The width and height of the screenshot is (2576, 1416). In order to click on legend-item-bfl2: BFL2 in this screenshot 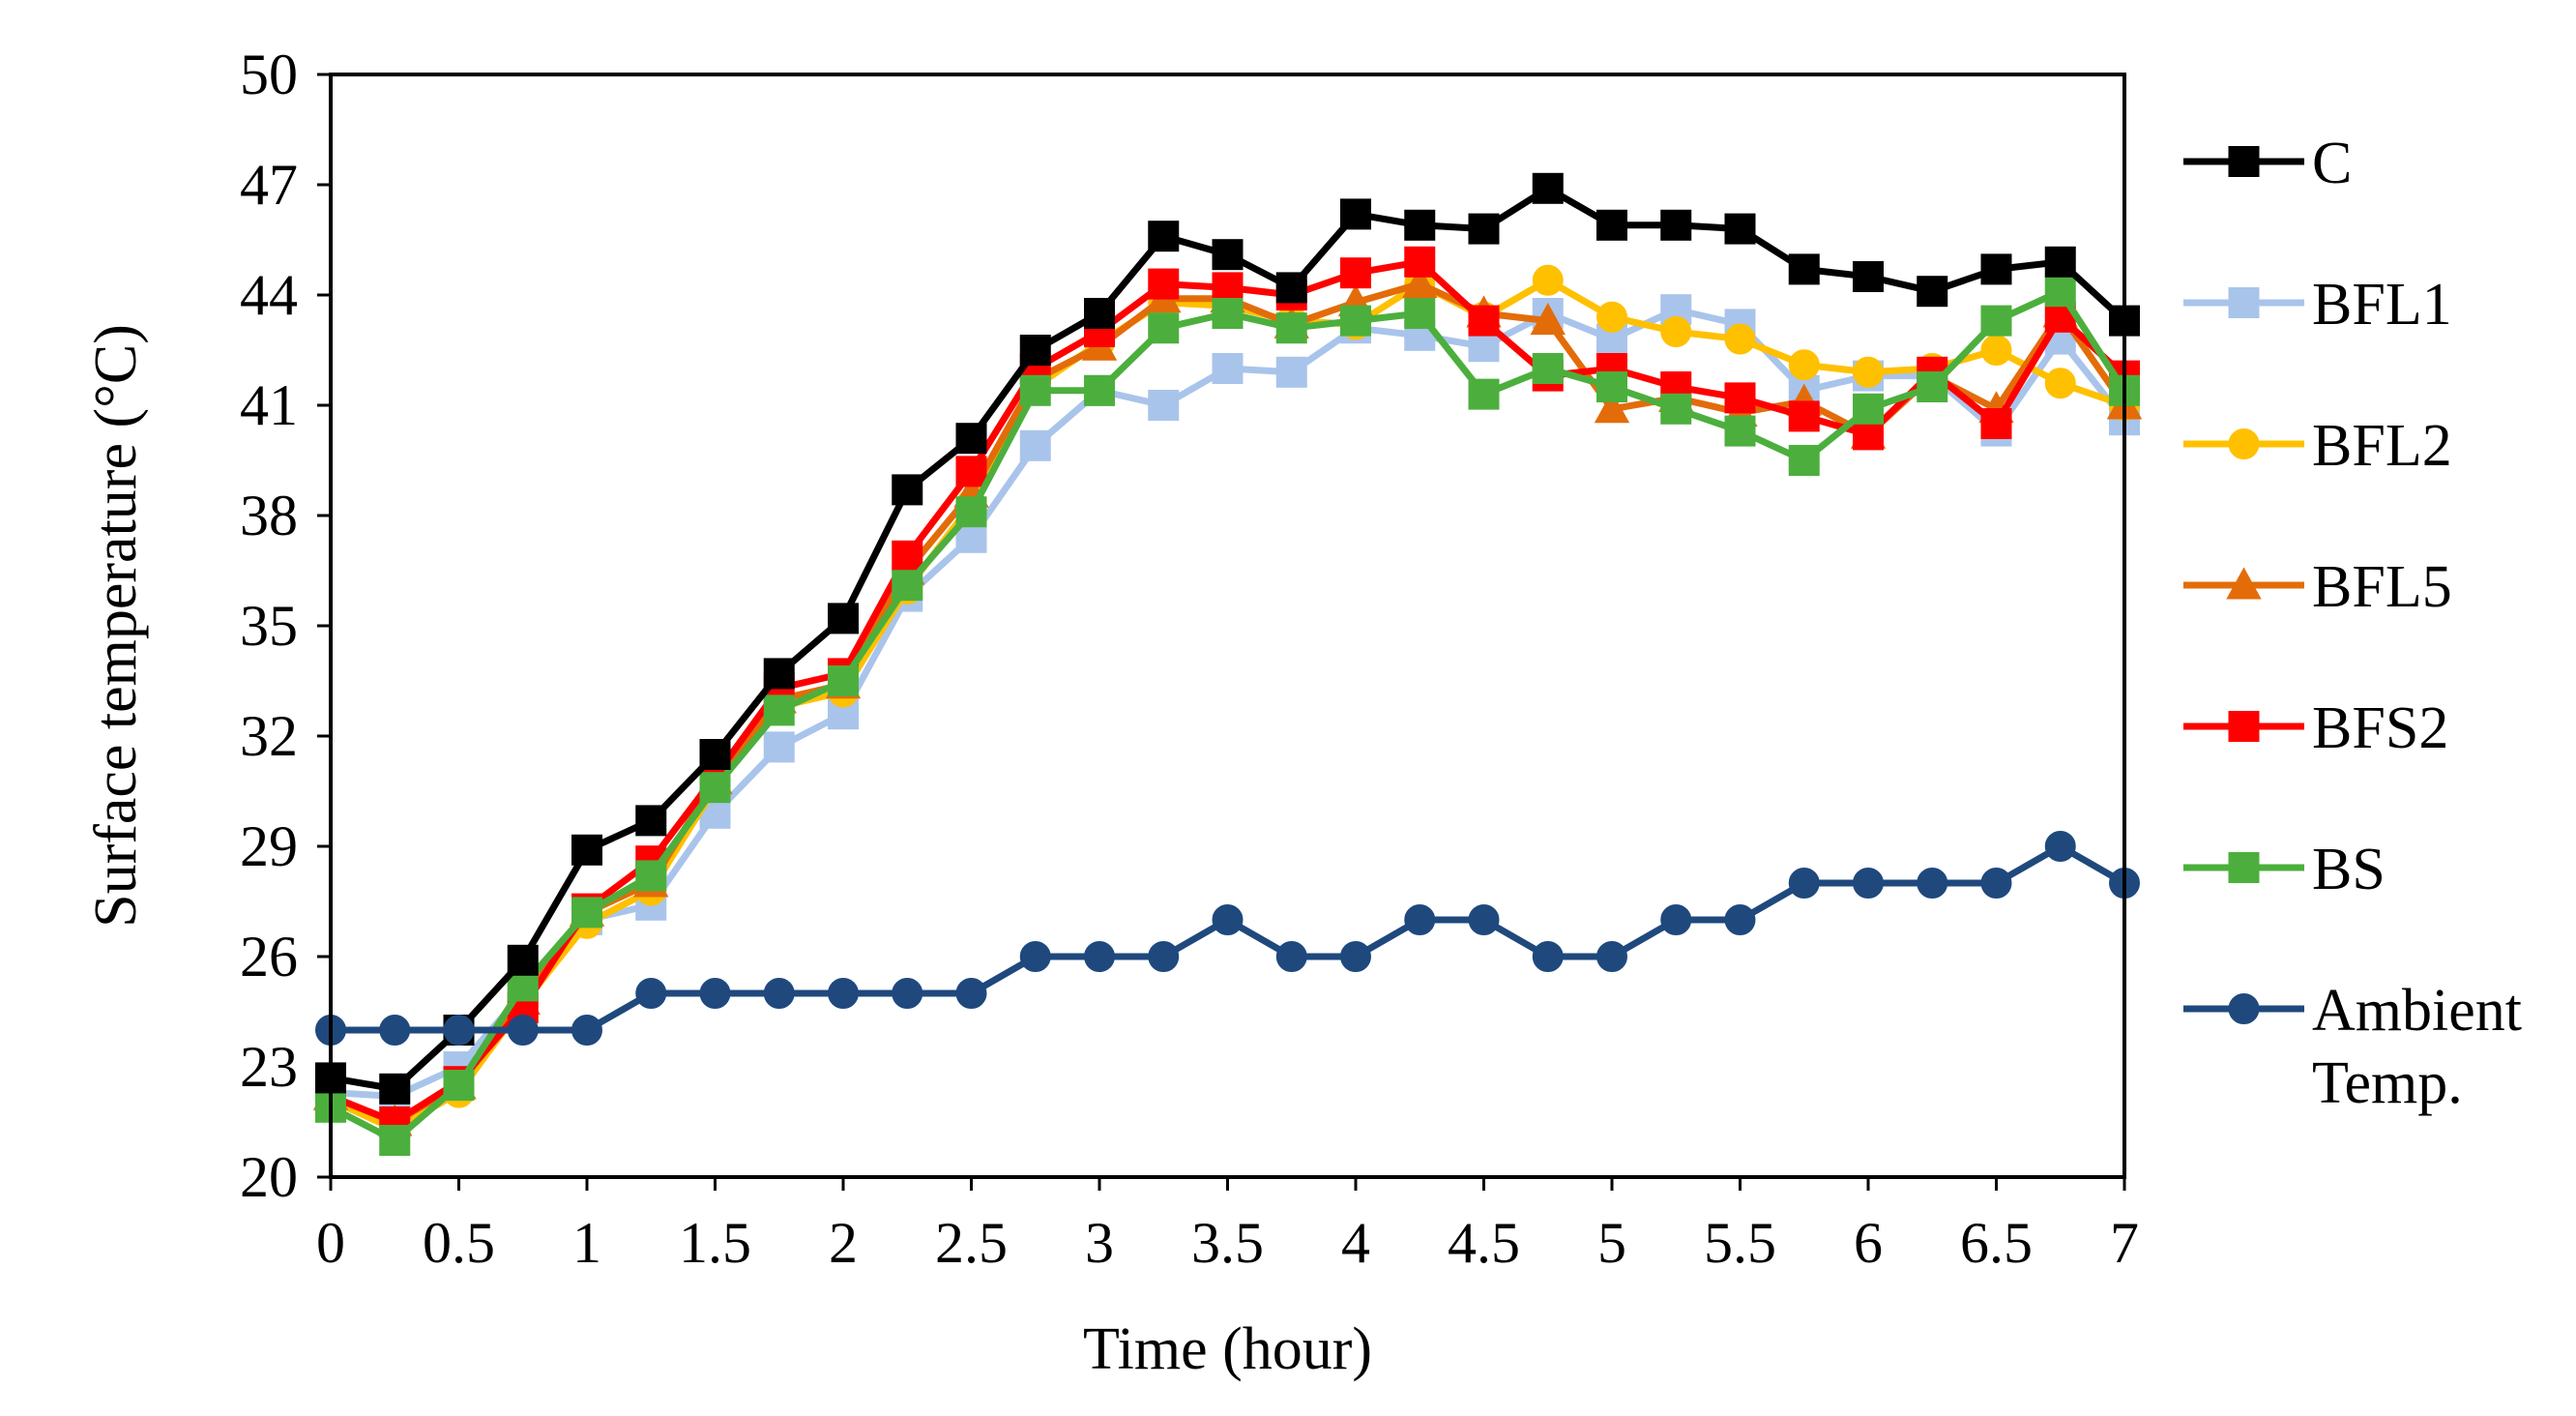, I will do `click(2317, 446)`.